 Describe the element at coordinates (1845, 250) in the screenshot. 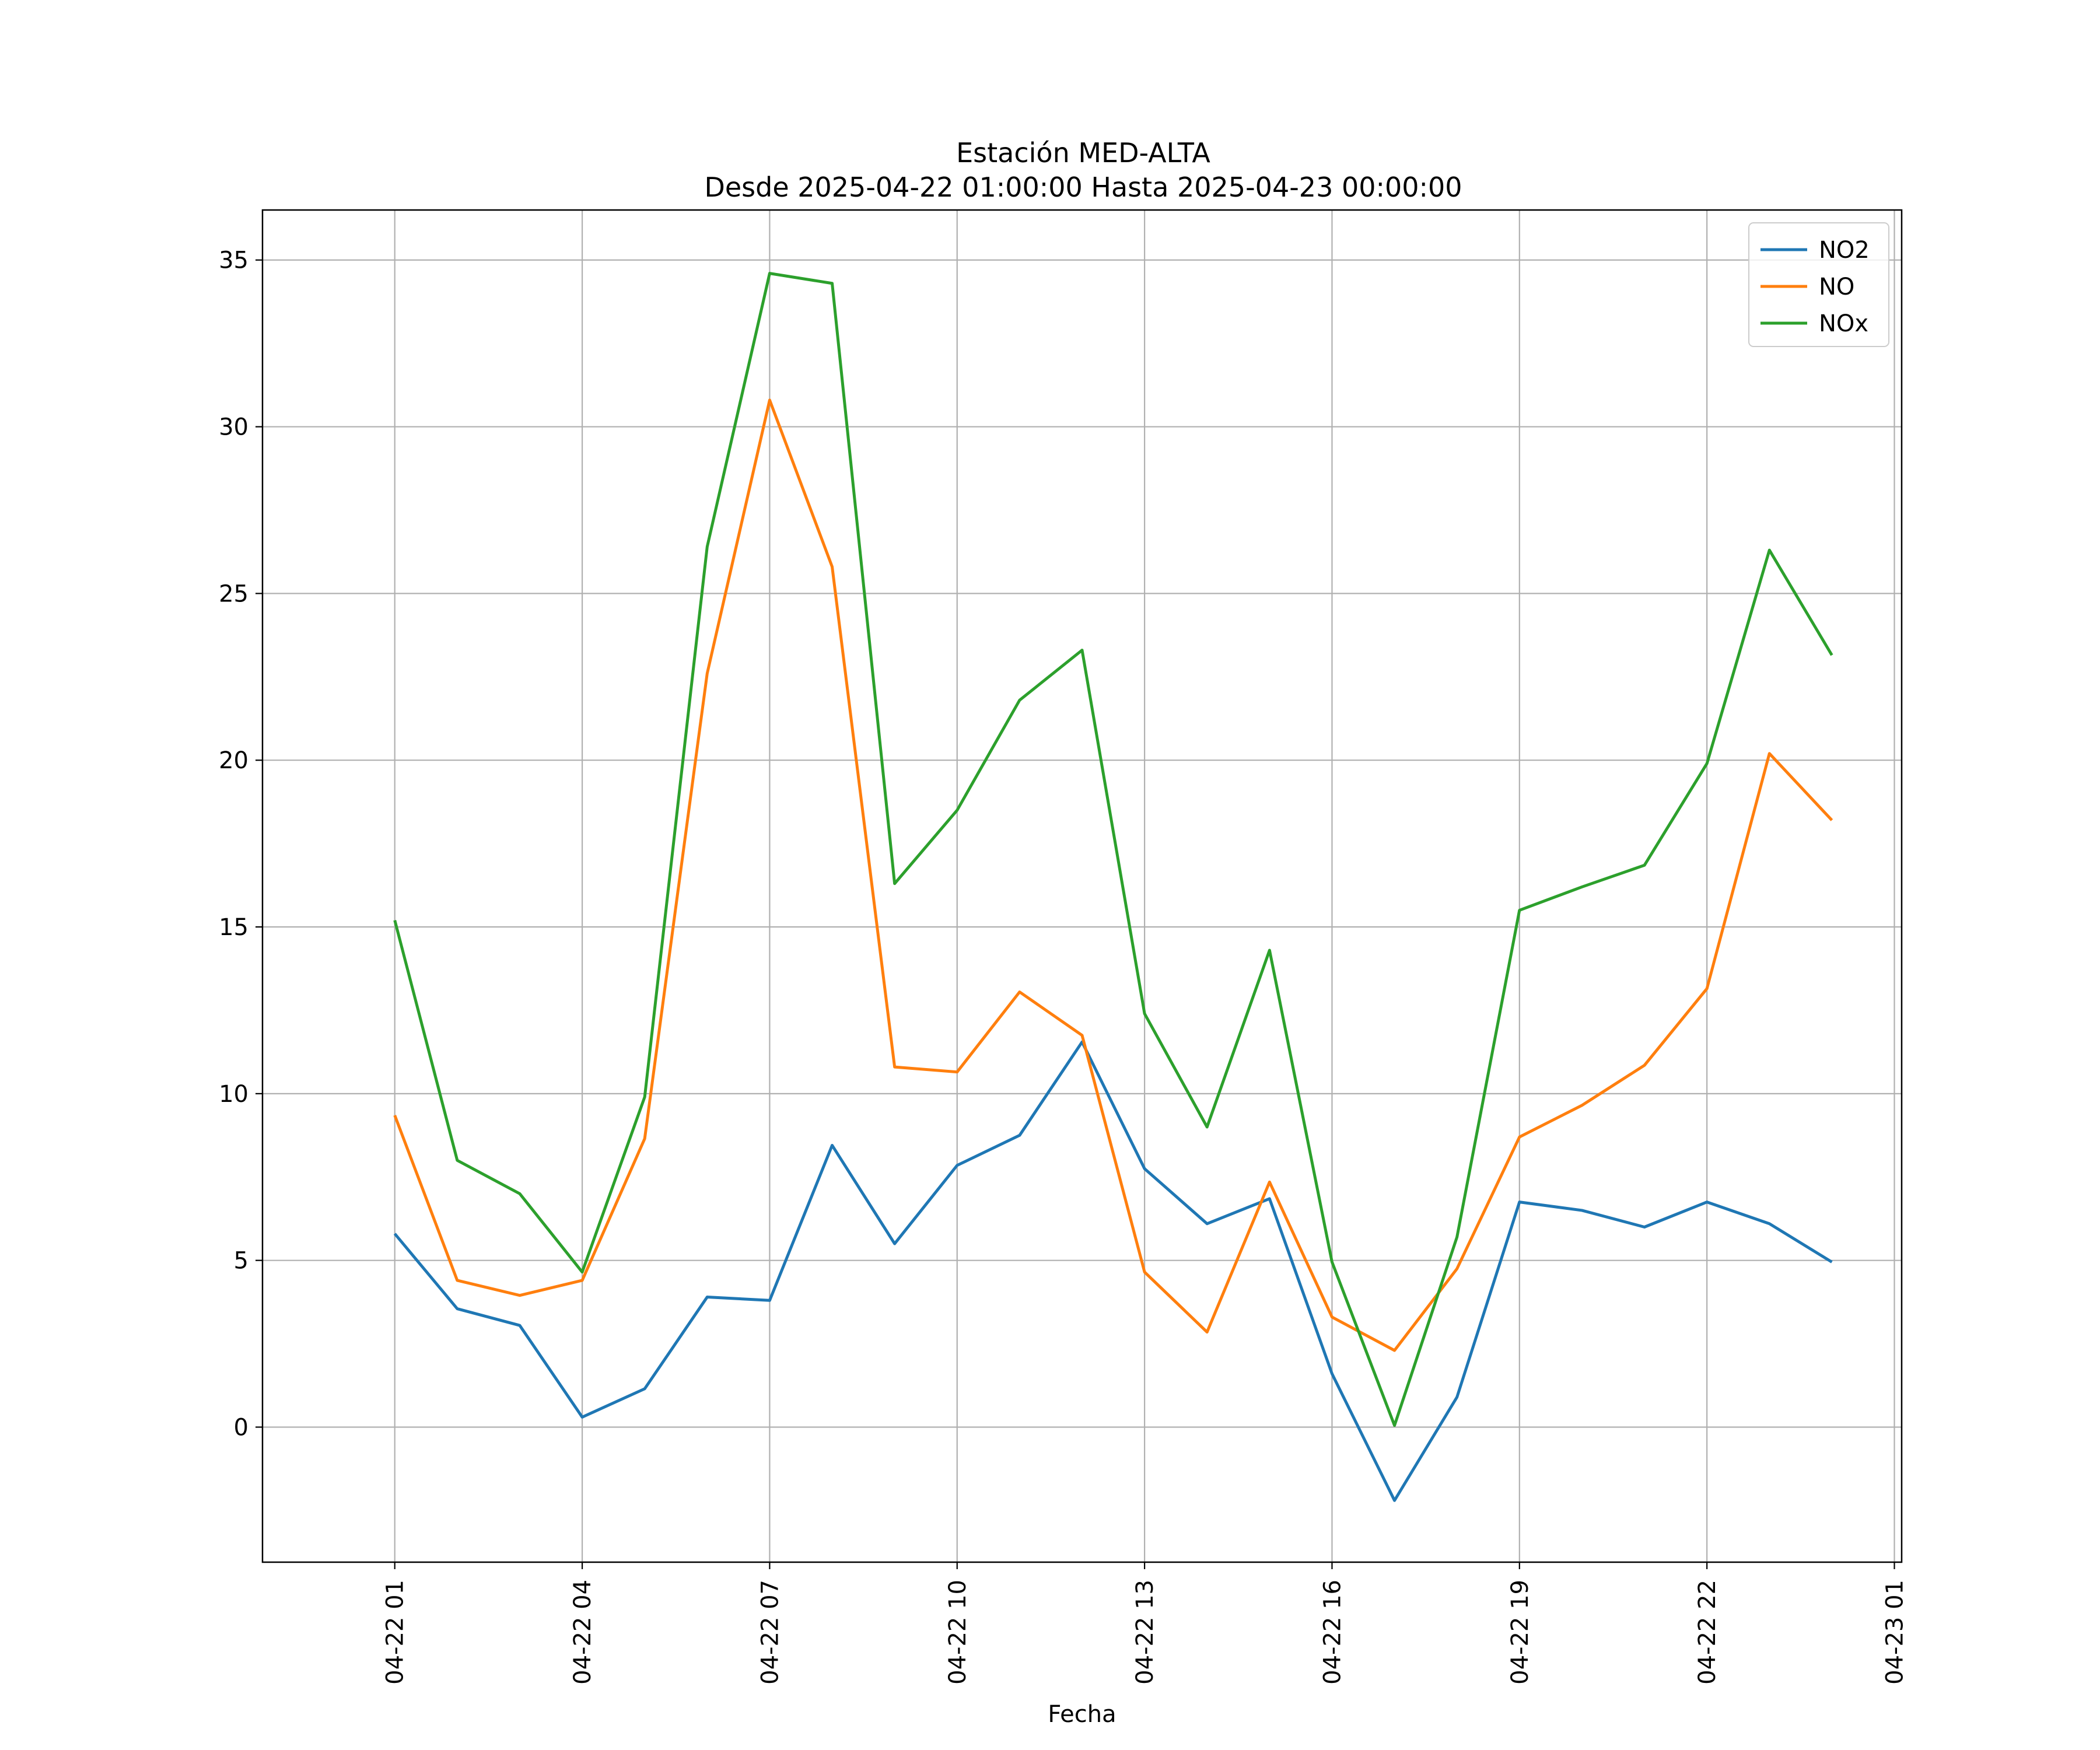

I see `legend-label: NO2` at that location.